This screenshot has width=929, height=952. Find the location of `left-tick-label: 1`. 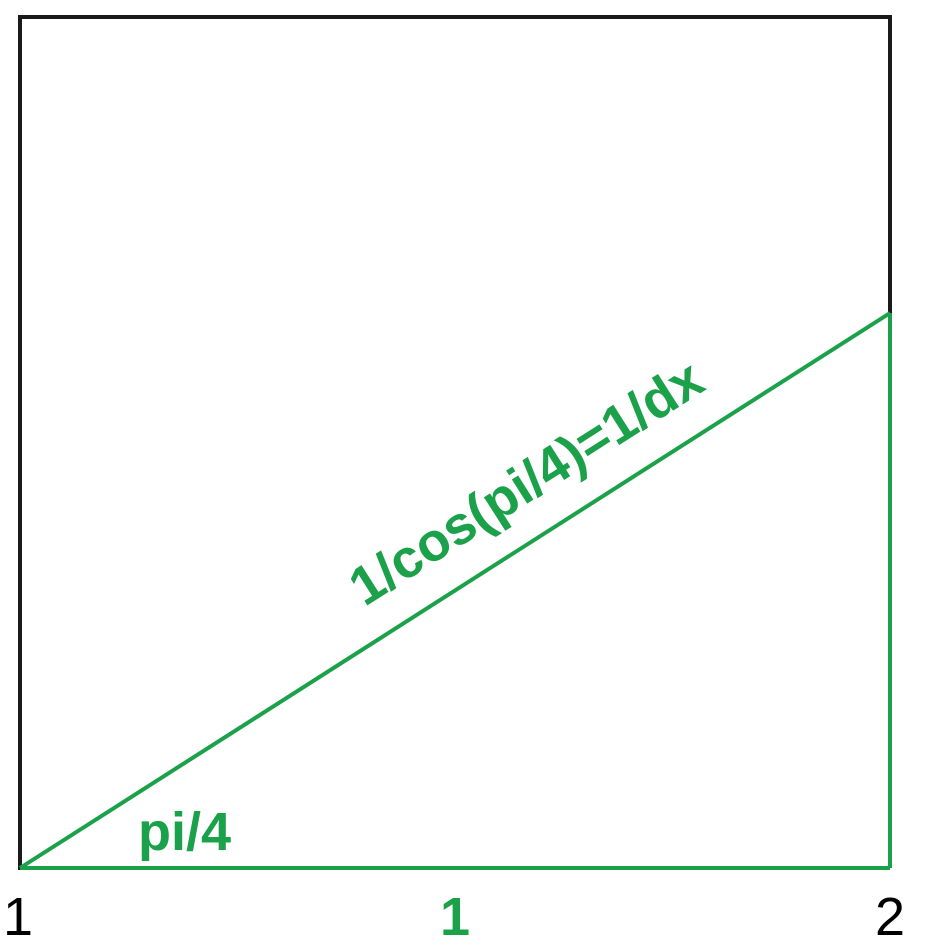

left-tick-label: 1 is located at coordinates (18, 917).